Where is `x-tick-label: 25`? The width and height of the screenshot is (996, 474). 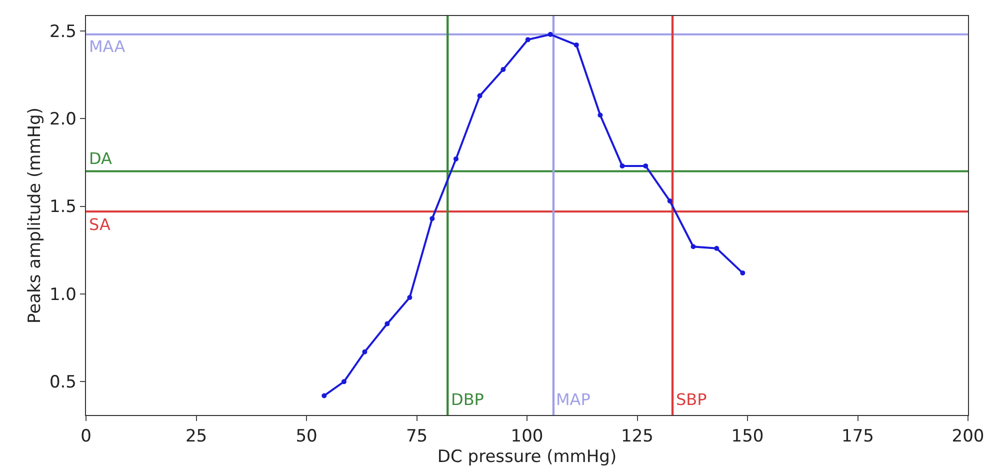
x-tick-label: 25 is located at coordinates (196, 436).